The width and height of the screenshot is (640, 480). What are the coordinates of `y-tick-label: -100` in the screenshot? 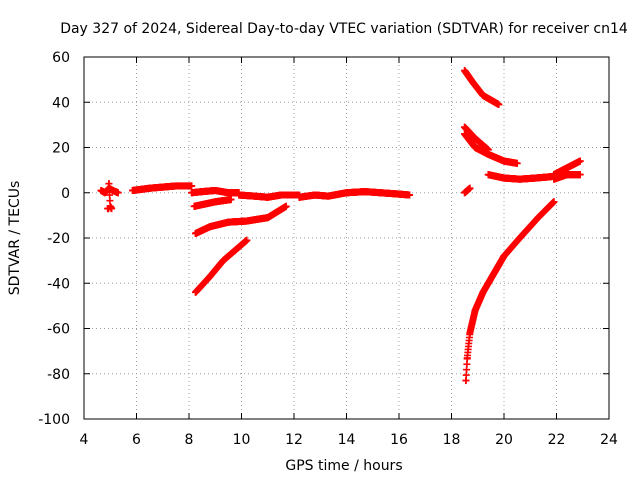 It's located at (54, 420).